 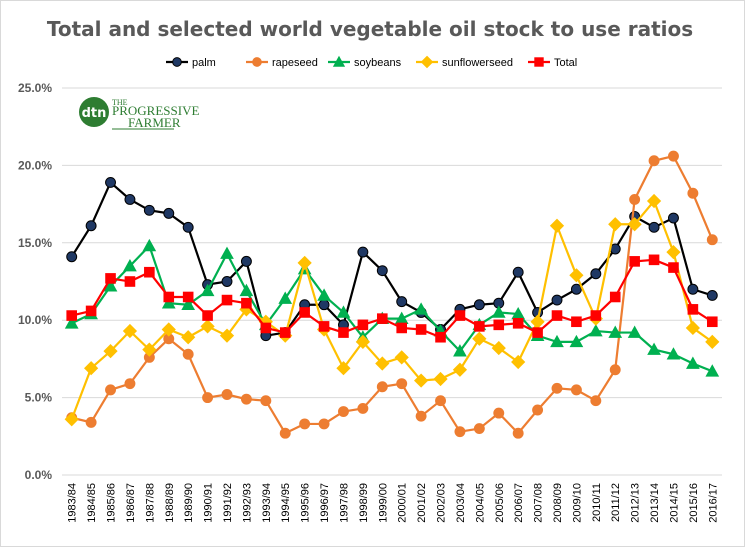 I want to click on x-tick-label: 2010/11, so click(x=597, y=502).